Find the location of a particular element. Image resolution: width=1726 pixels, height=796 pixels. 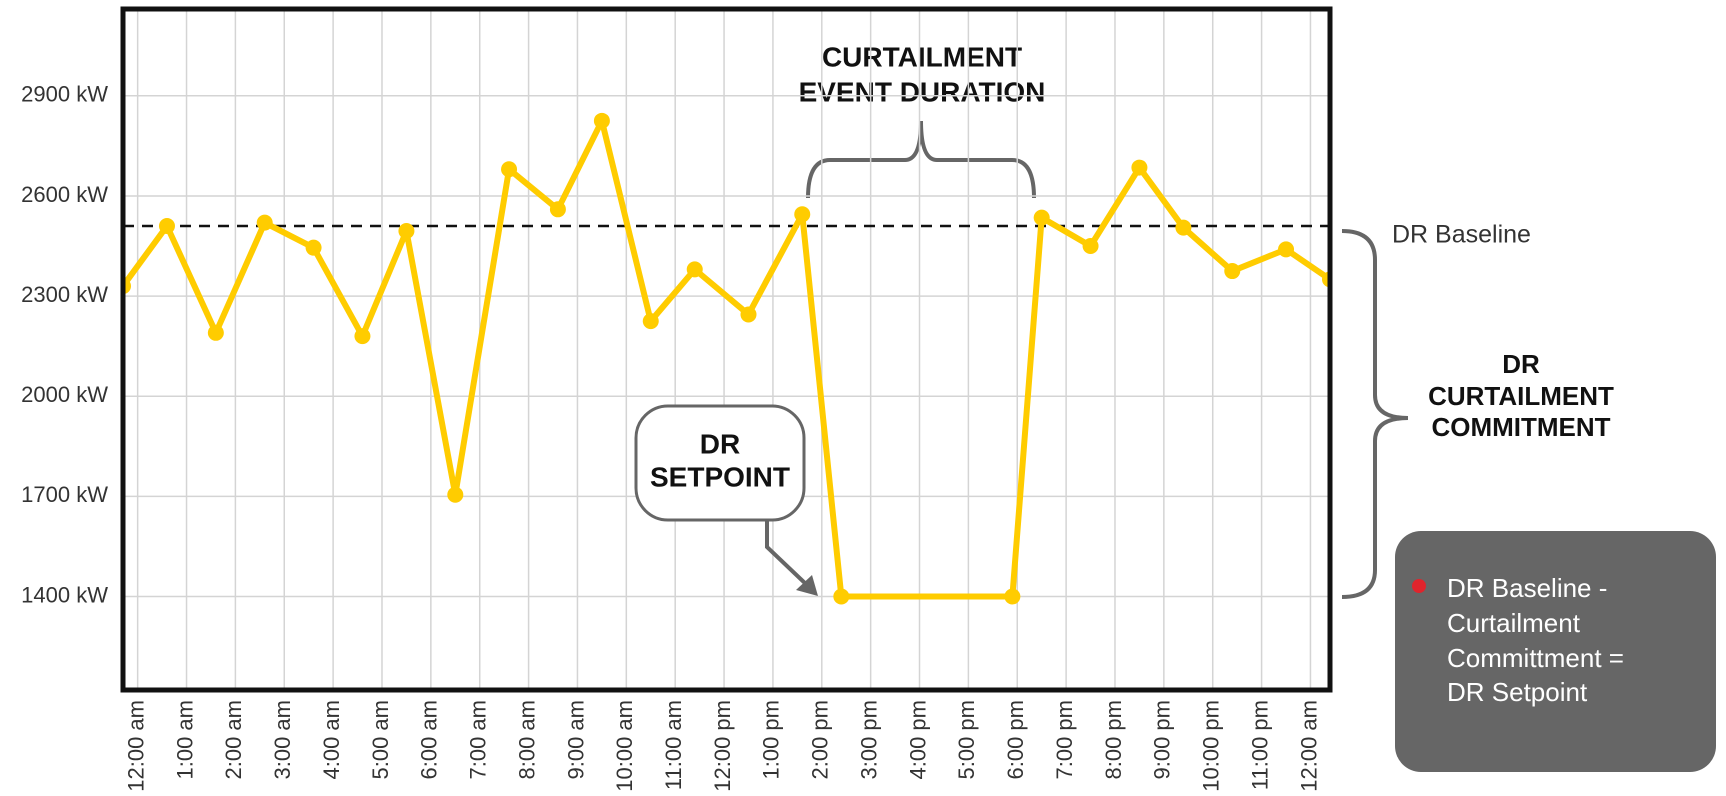

bullet is located at coordinates (1419, 586).